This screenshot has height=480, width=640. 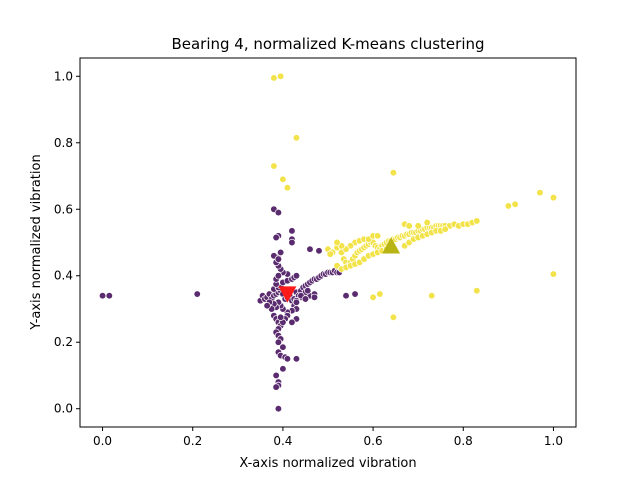 I want to click on cluster-2-centroid, so click(x=391, y=245).